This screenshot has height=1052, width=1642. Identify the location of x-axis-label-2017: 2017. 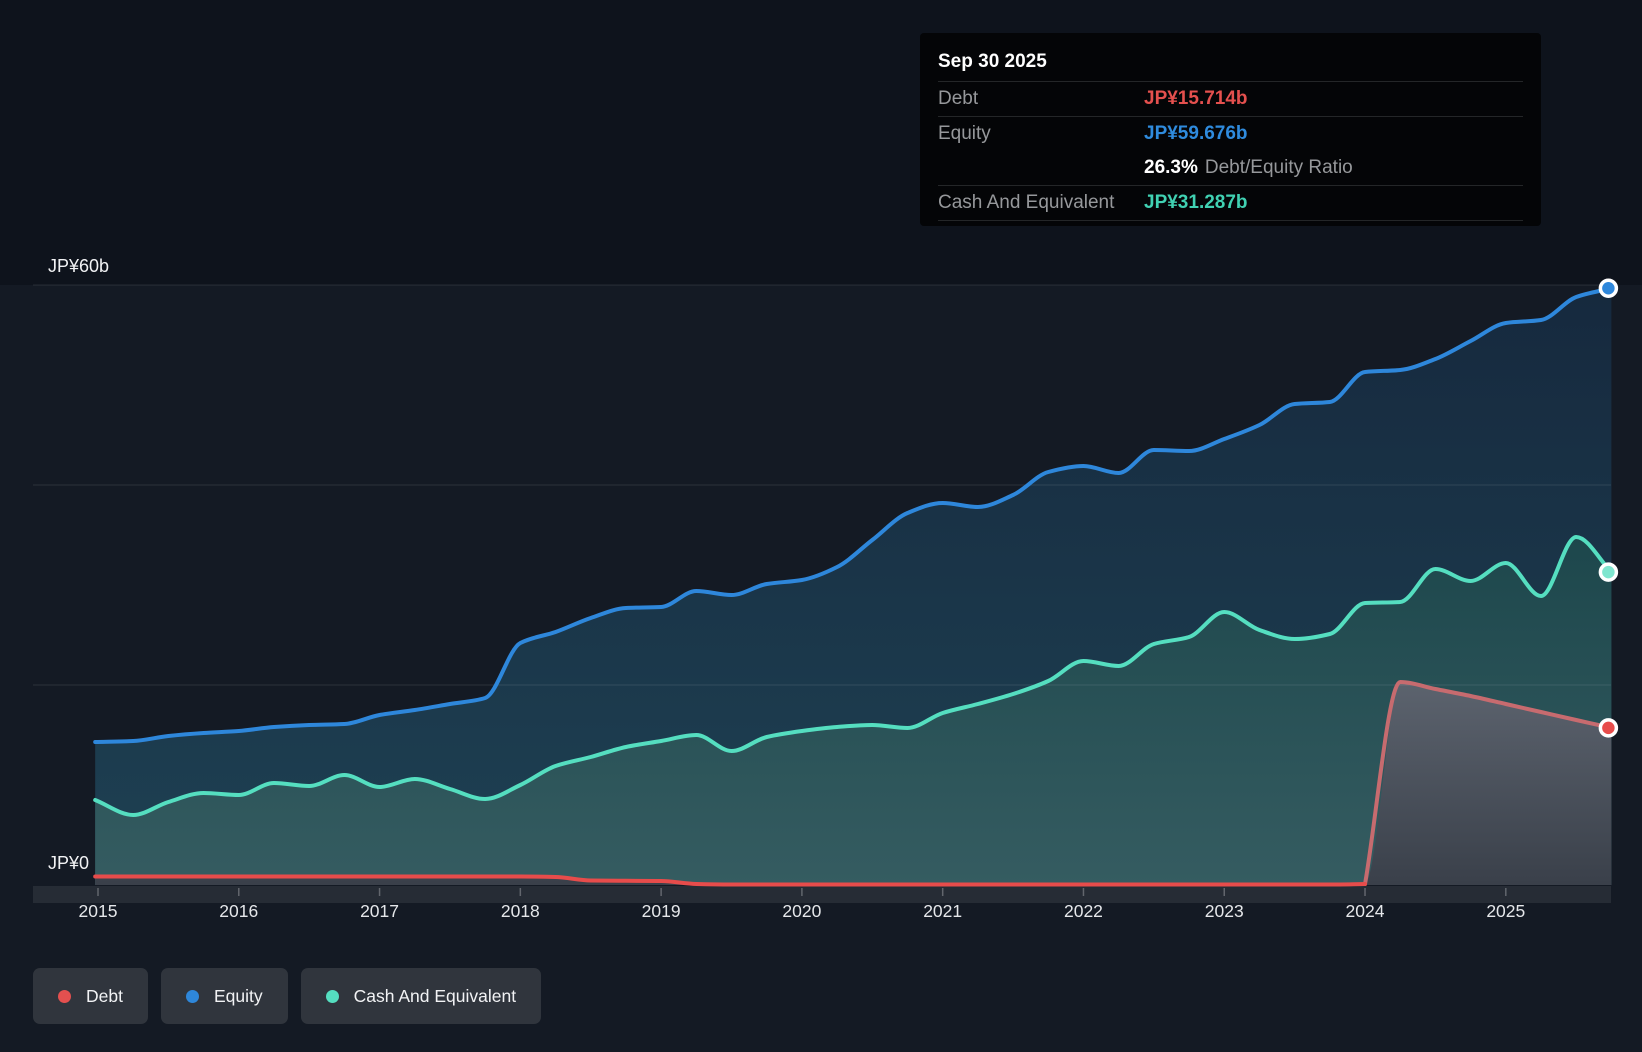
(379, 911).